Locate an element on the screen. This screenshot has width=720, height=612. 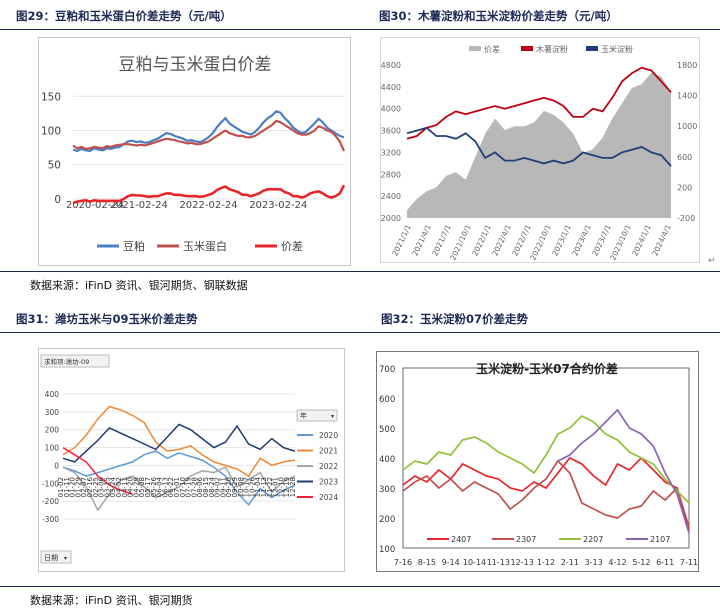
chart-2-y-right-tick: 600 is located at coordinates (684, 157).